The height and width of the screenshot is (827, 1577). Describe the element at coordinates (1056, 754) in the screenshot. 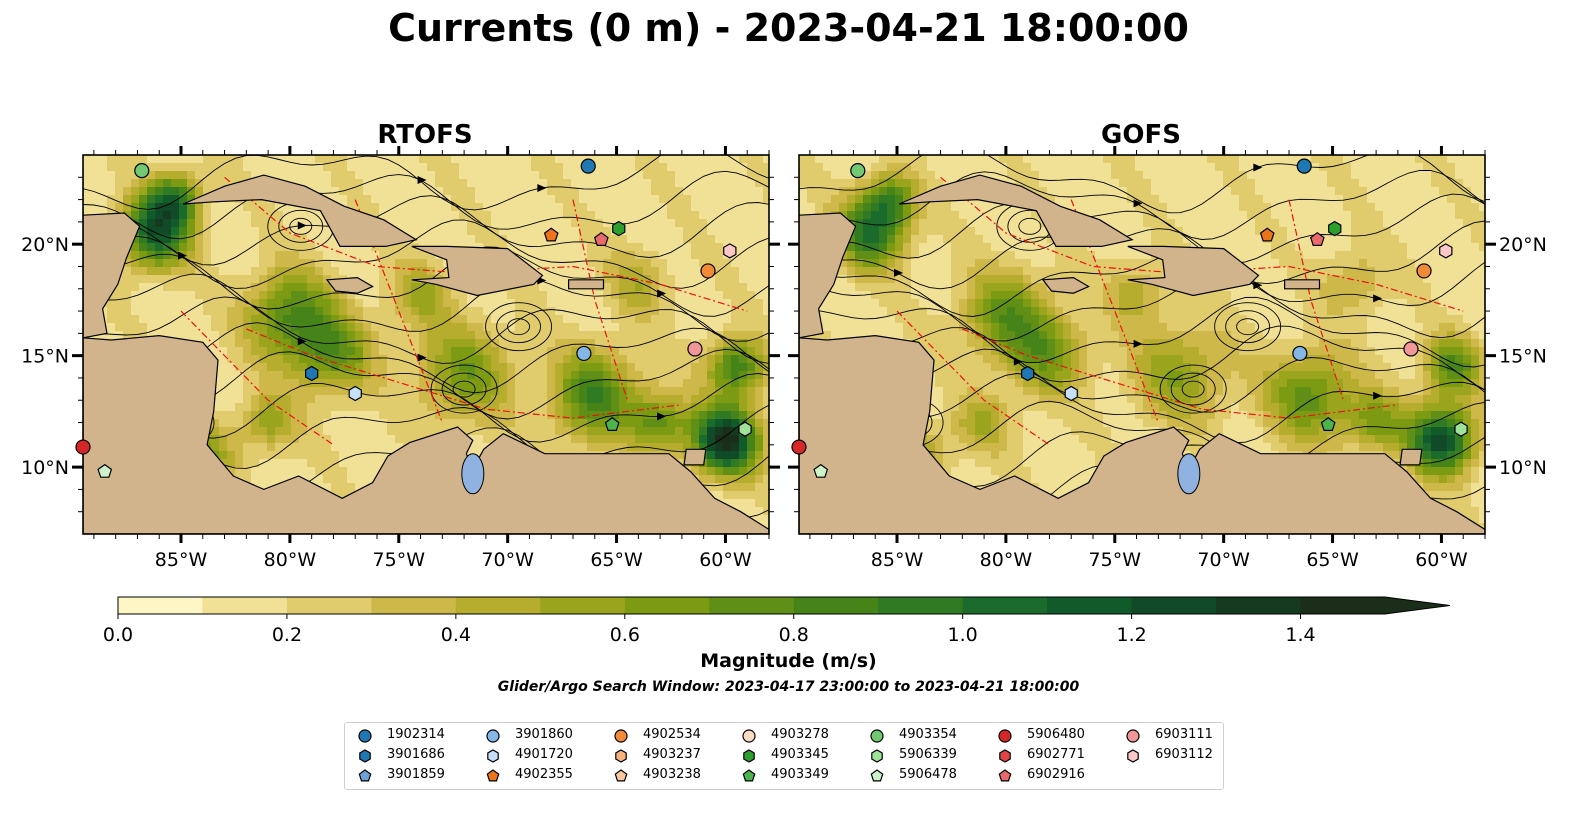

I see `legend-label: 6902771` at that location.